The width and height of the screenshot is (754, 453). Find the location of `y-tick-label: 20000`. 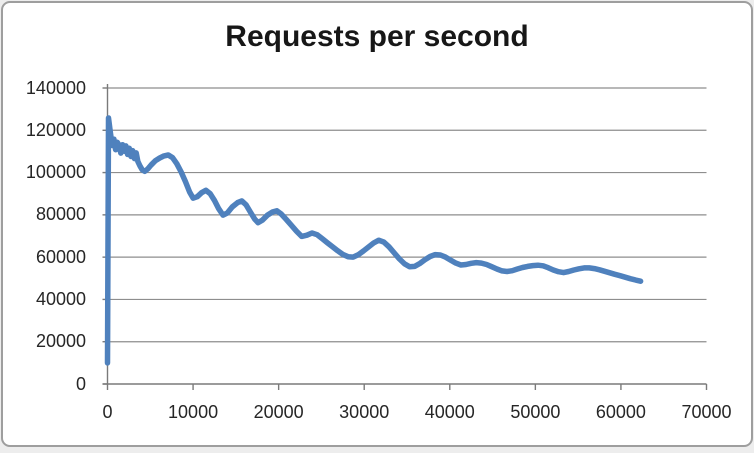

y-tick-label: 20000 is located at coordinates (60, 341).